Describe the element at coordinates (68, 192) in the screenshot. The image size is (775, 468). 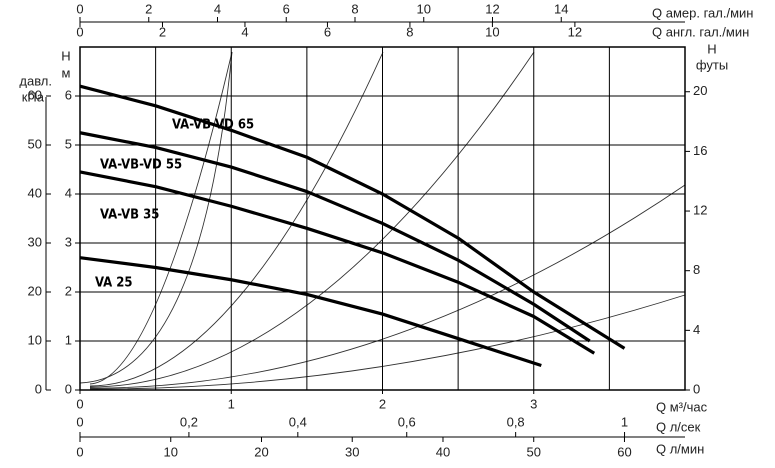
I see `y-tick-label: 4` at that location.